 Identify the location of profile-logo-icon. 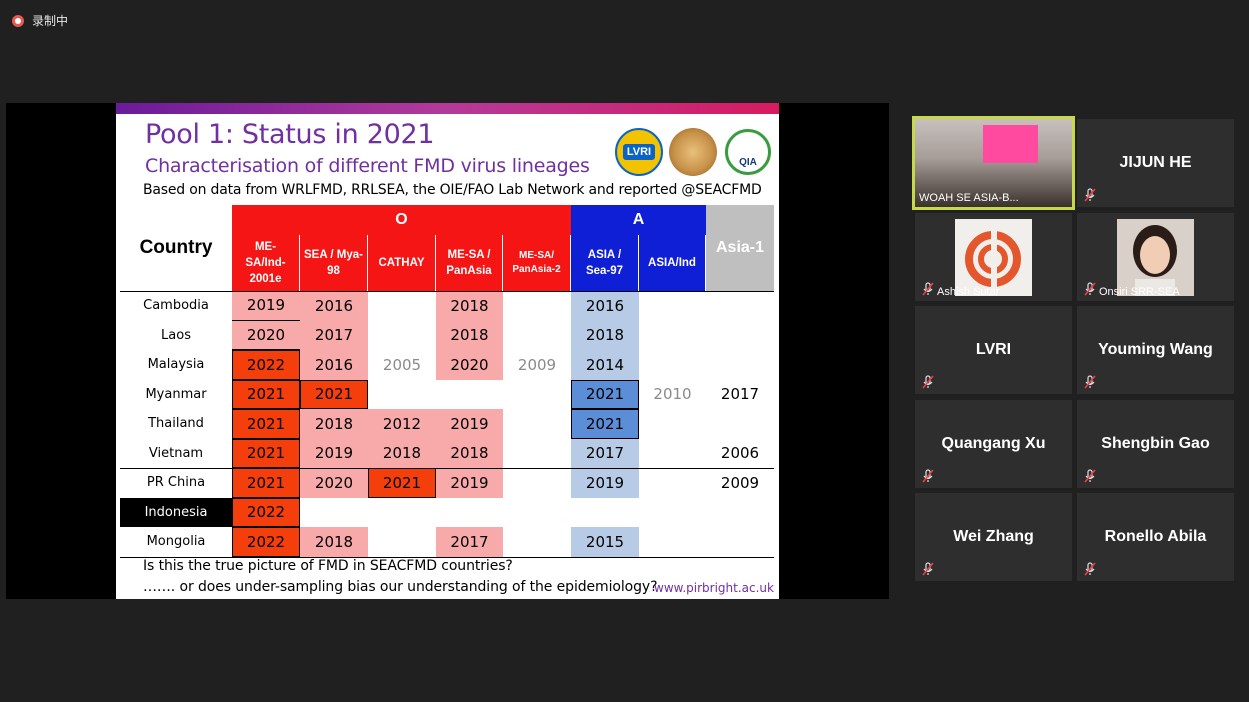
(993, 259).